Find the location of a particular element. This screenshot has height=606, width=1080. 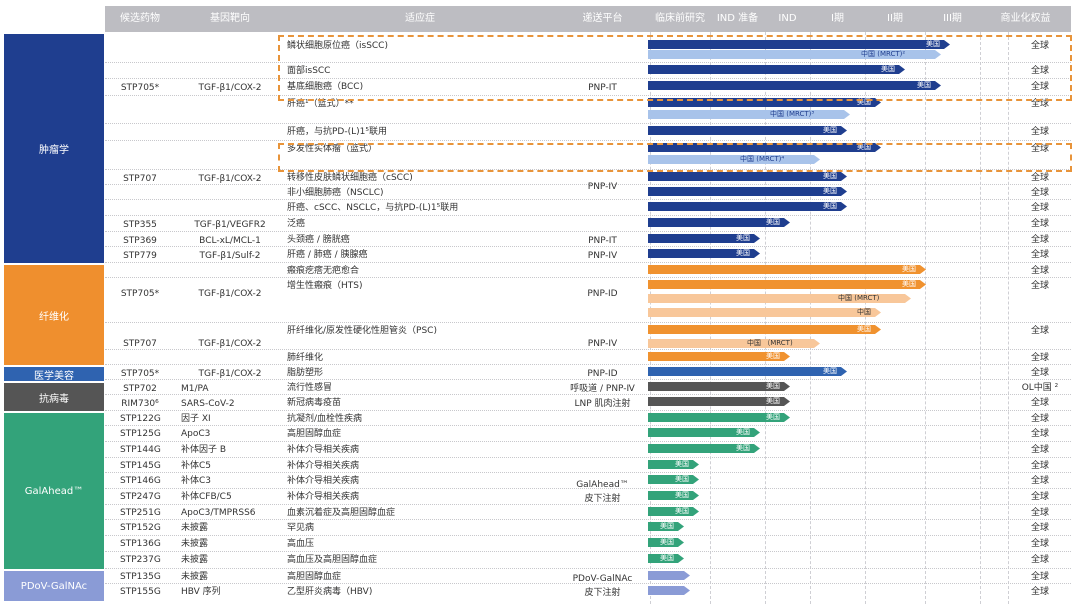

indication-label: 肝癌 / 肺癌 / 胰腺癌 is located at coordinates (327, 255).